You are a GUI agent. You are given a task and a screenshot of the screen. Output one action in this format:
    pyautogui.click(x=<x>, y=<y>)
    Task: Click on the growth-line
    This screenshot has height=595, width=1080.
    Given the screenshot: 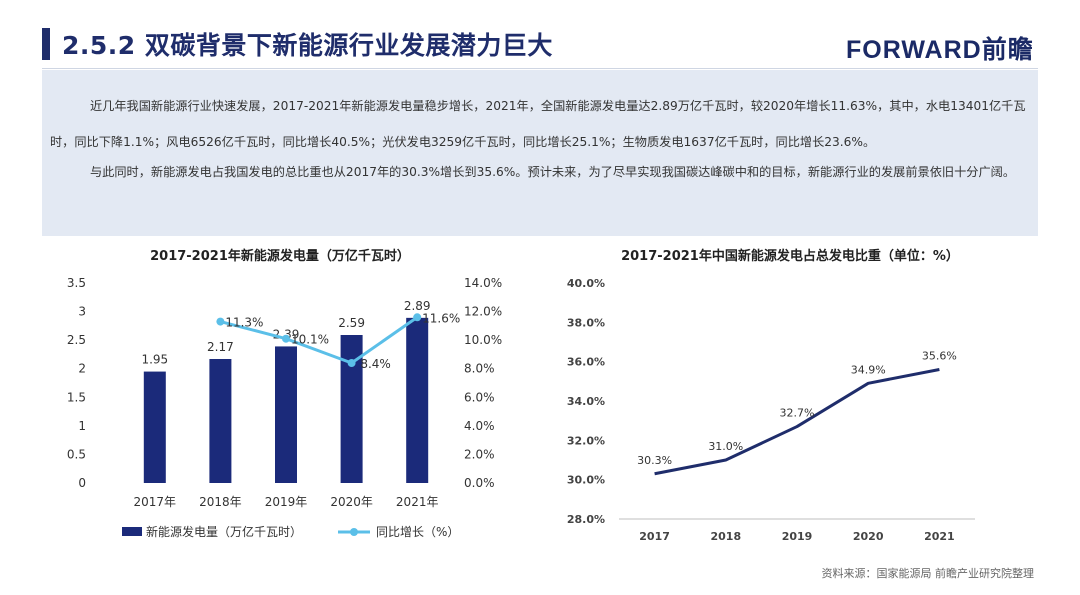 What is the action you would take?
    pyautogui.click(x=319, y=340)
    